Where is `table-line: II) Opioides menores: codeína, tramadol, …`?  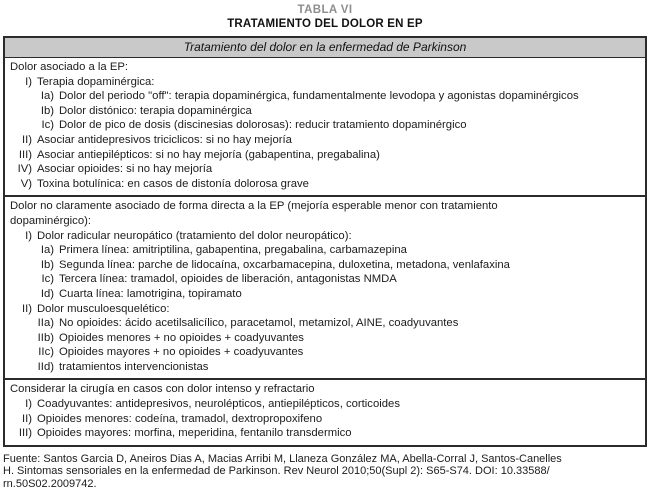
table-line: II) Opioides menores: codeína, tramadol, … is located at coordinates (325, 419).